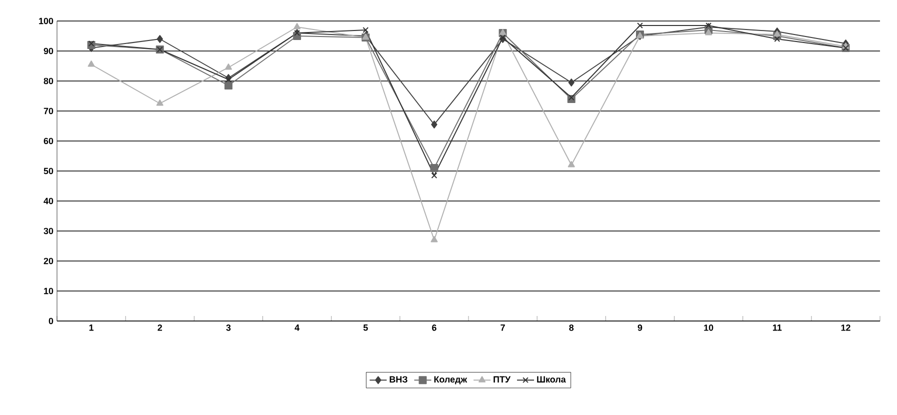  What do you see at coordinates (399, 379) in the screenshot?
I see `legend-label: ВНЗ` at bounding box center [399, 379].